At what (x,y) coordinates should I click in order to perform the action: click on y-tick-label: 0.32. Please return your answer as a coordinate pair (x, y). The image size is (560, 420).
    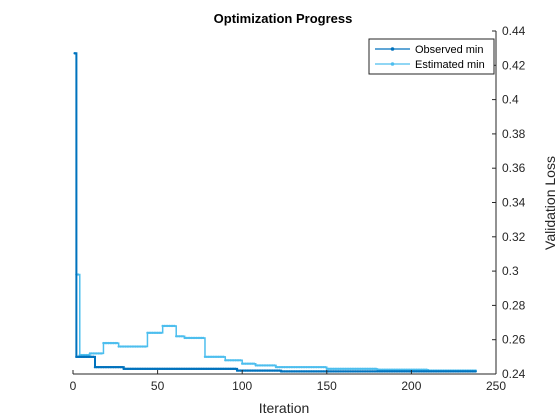
    Looking at the image, I should click on (514, 237).